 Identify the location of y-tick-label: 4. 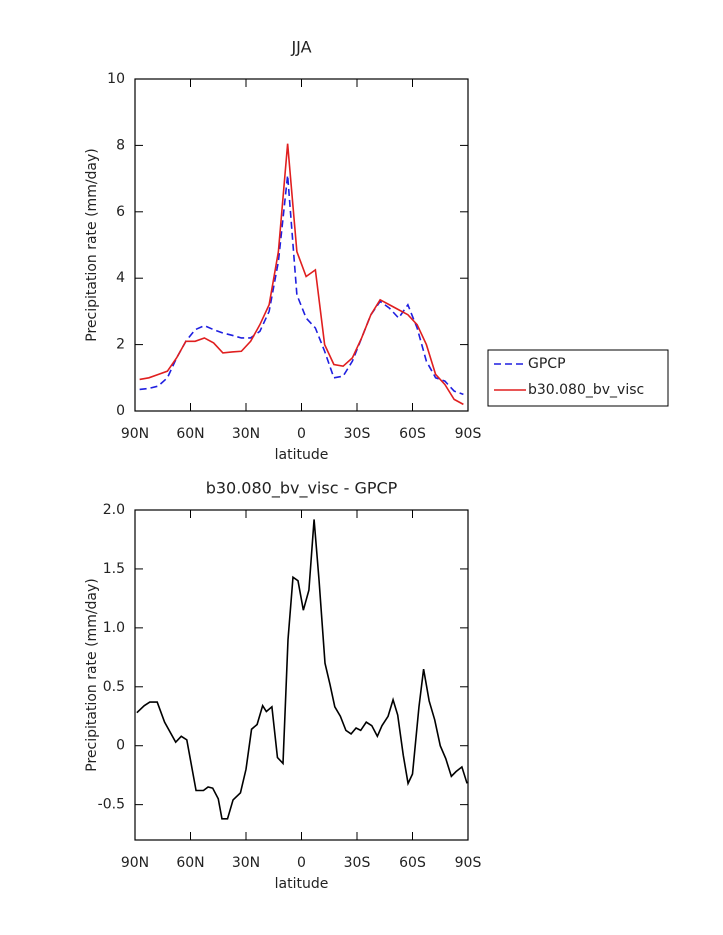
(120, 278).